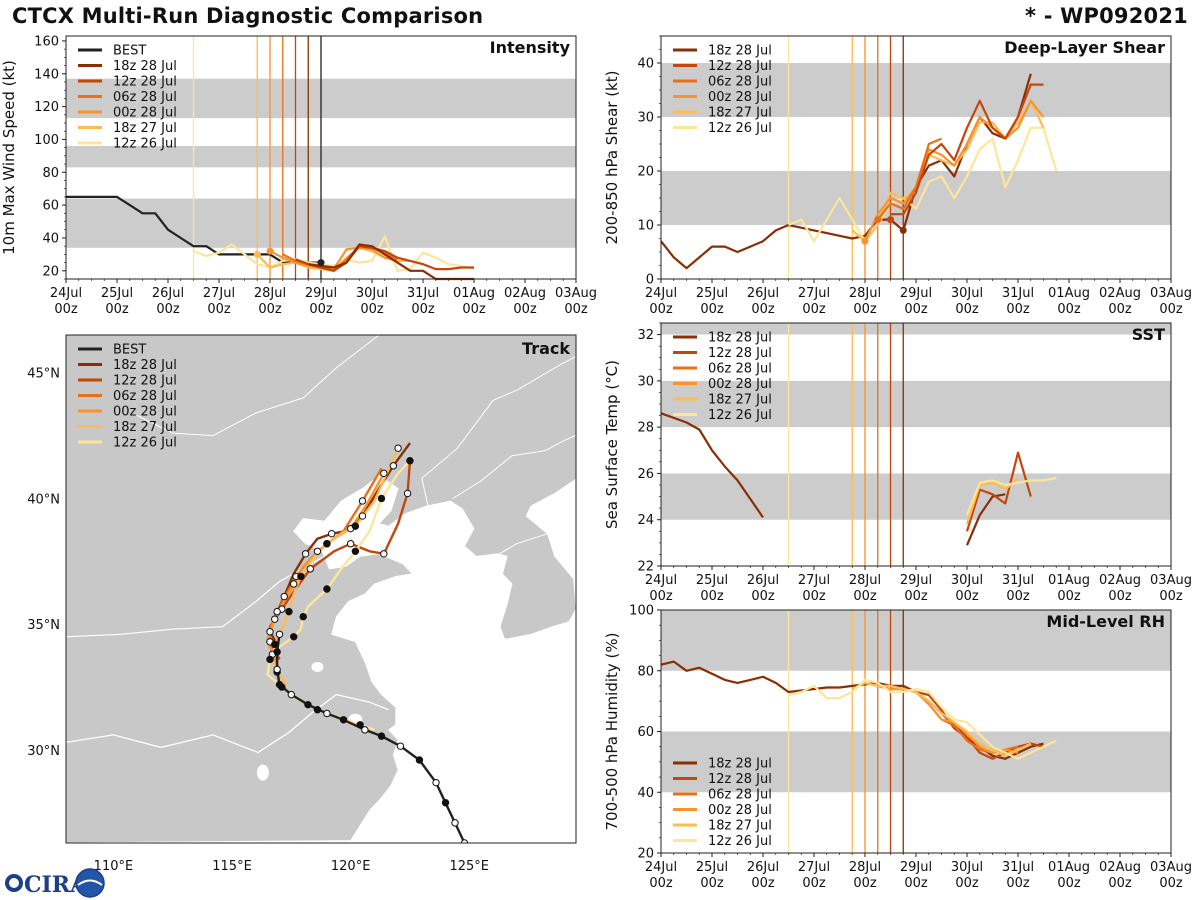 The width and height of the screenshot is (1200, 900). Describe the element at coordinates (1069, 293) in the screenshot. I see `shear-xtick-label: 01Aug` at that location.